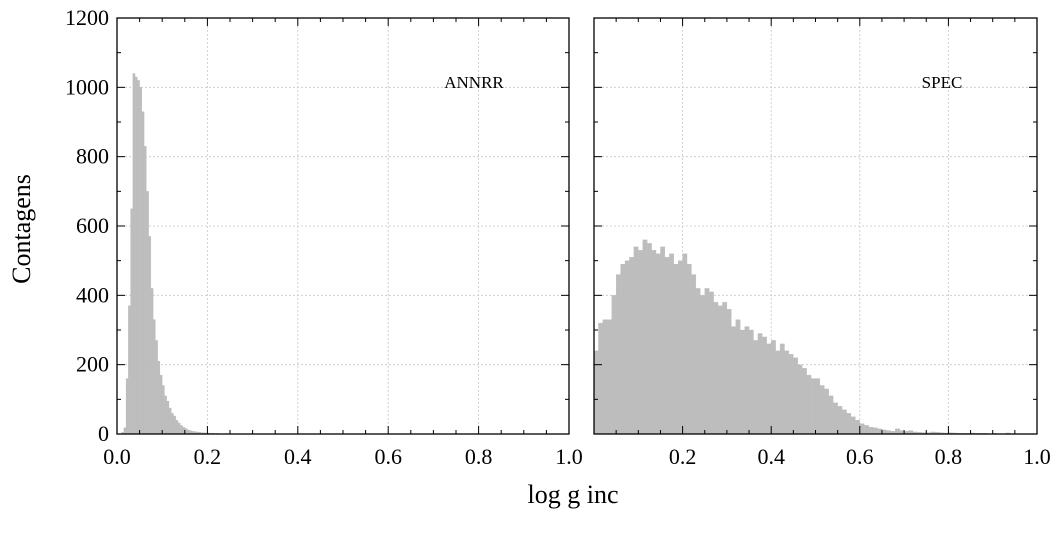 The width and height of the screenshot is (1060, 537). I want to click on panel-label: ANNRR, so click(474, 82).